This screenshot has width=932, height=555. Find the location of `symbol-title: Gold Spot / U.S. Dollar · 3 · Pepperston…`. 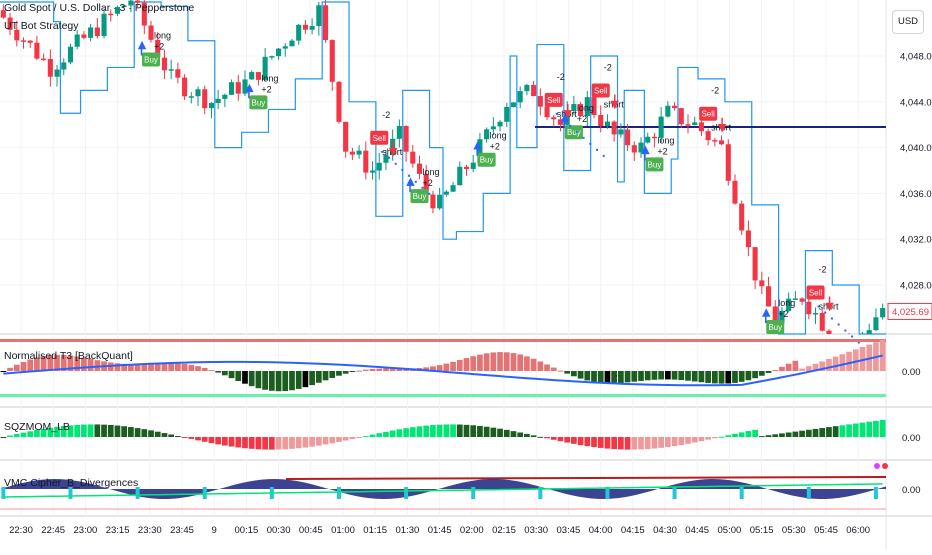

symbol-title: Gold Spot / U.S. Dollar · 3 · Pepperston… is located at coordinates (99, 8).